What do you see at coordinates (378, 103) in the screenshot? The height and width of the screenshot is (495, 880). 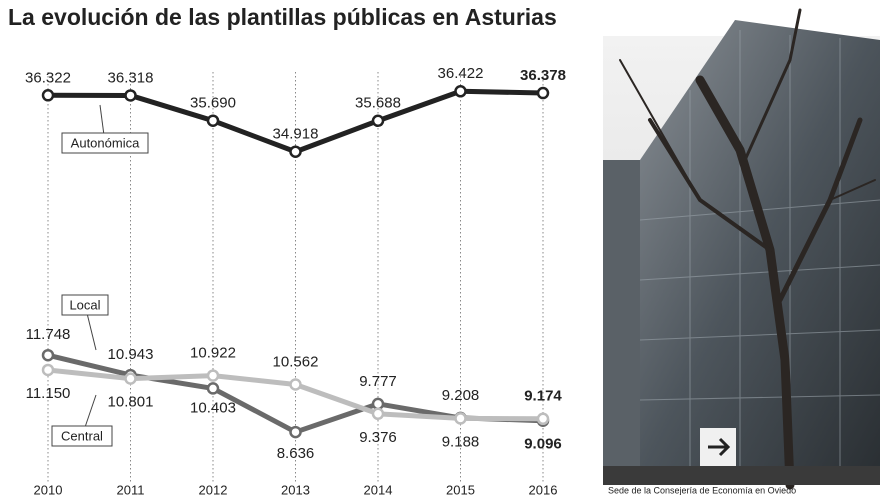 I see `value-label: 35.688` at bounding box center [378, 103].